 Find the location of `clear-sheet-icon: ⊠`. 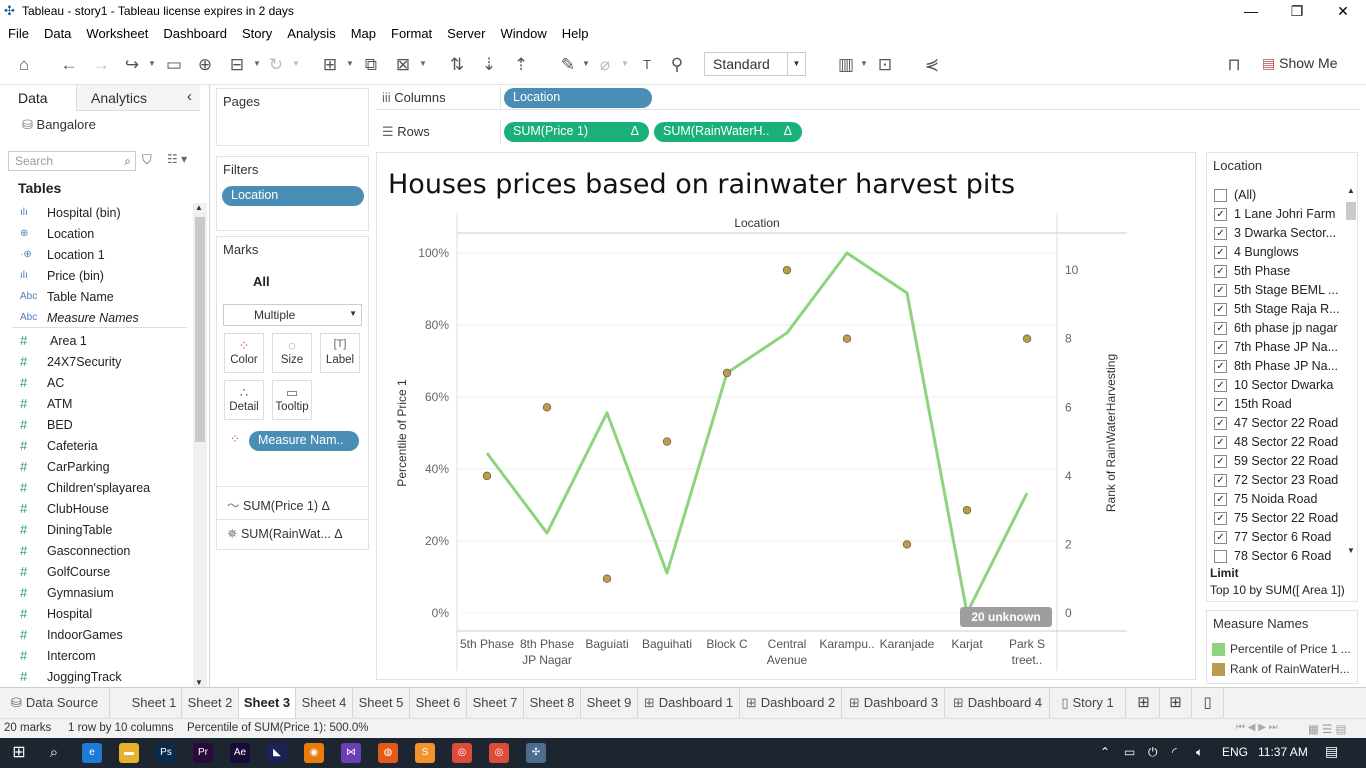

clear-sheet-icon: ⊠ is located at coordinates (403, 64).